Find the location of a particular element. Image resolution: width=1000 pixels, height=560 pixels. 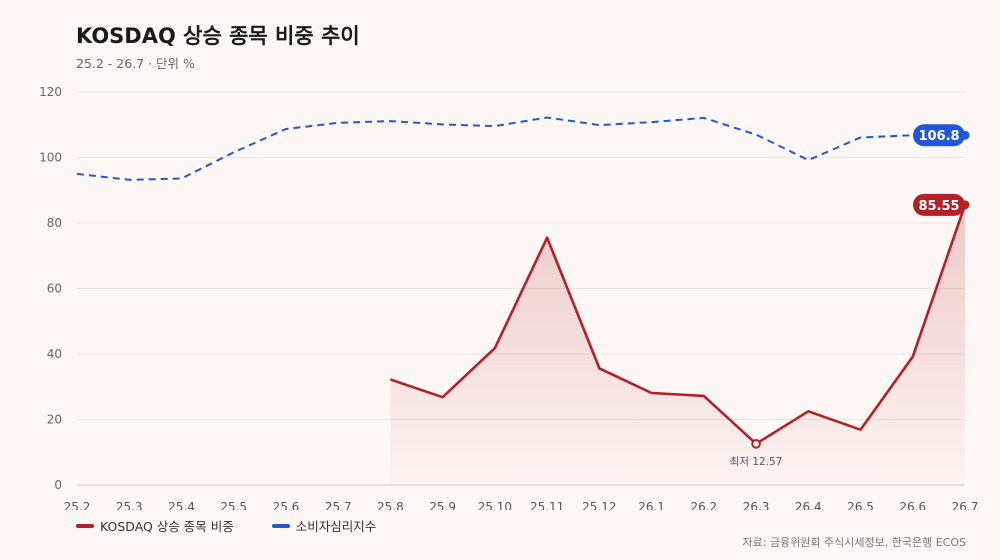

x-tick-label: 25.10 is located at coordinates (495, 505).